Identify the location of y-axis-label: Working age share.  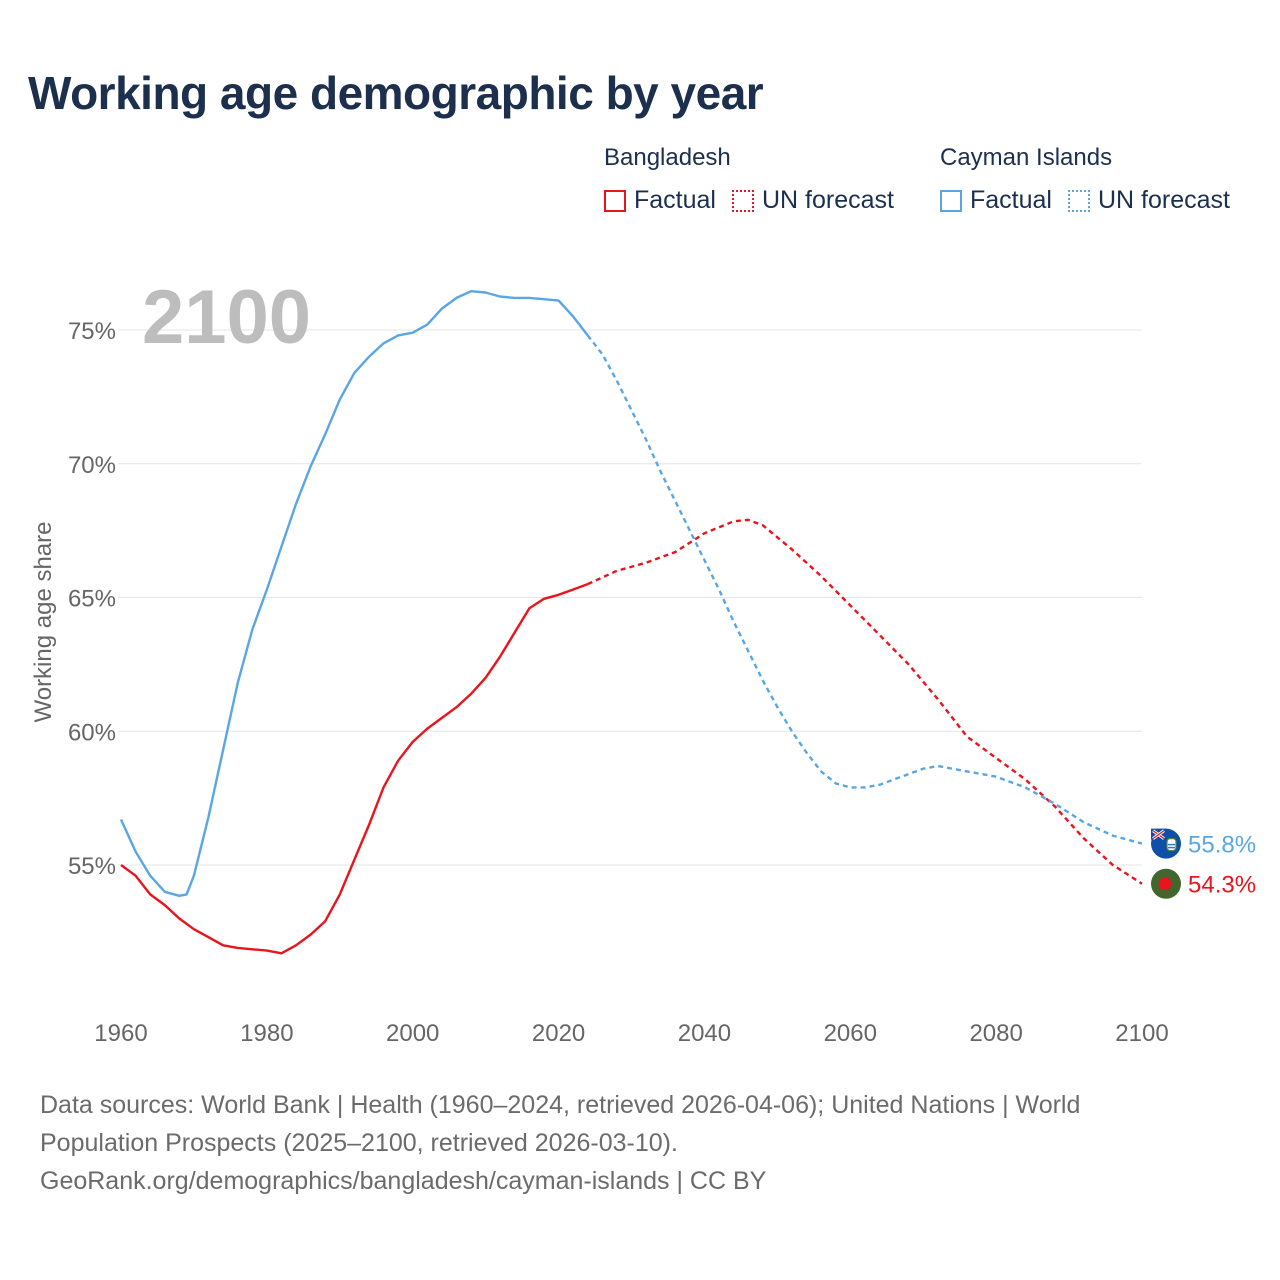
(43, 622).